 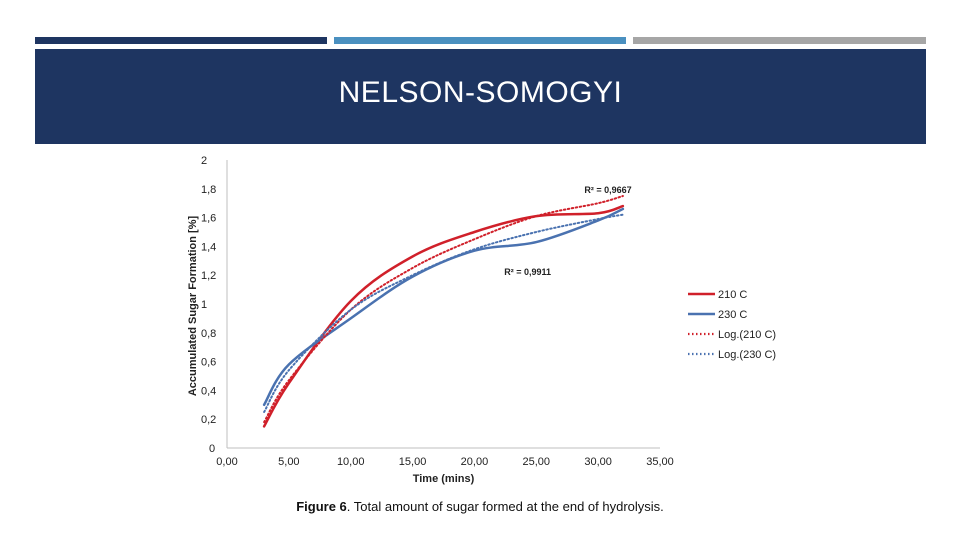 What do you see at coordinates (208, 219) in the screenshot?
I see `y-tick-label: 1,6` at bounding box center [208, 219].